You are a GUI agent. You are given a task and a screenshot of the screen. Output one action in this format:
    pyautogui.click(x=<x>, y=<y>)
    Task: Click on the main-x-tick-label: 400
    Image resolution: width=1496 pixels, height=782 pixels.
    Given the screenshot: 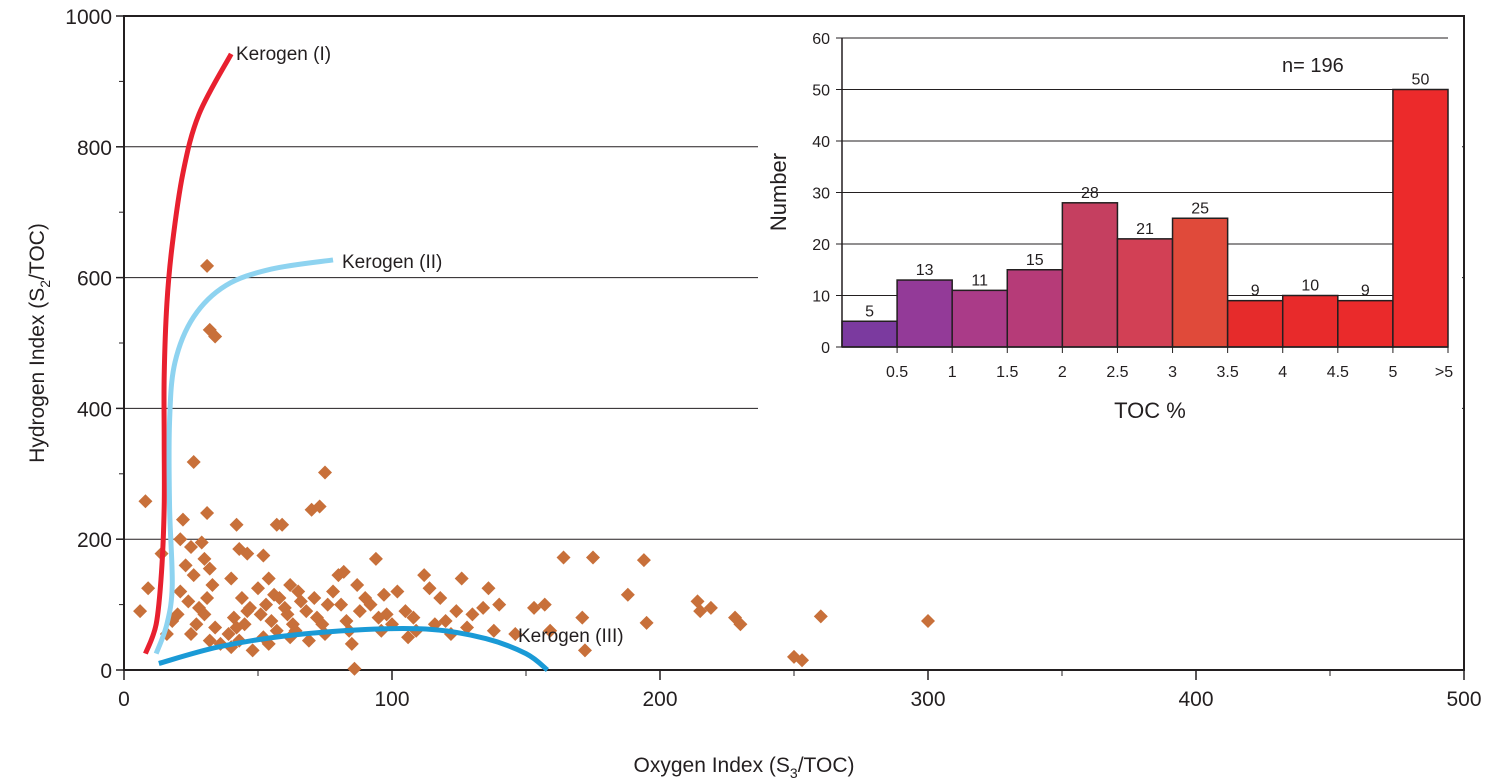 What is the action you would take?
    pyautogui.click(x=1195, y=699)
    